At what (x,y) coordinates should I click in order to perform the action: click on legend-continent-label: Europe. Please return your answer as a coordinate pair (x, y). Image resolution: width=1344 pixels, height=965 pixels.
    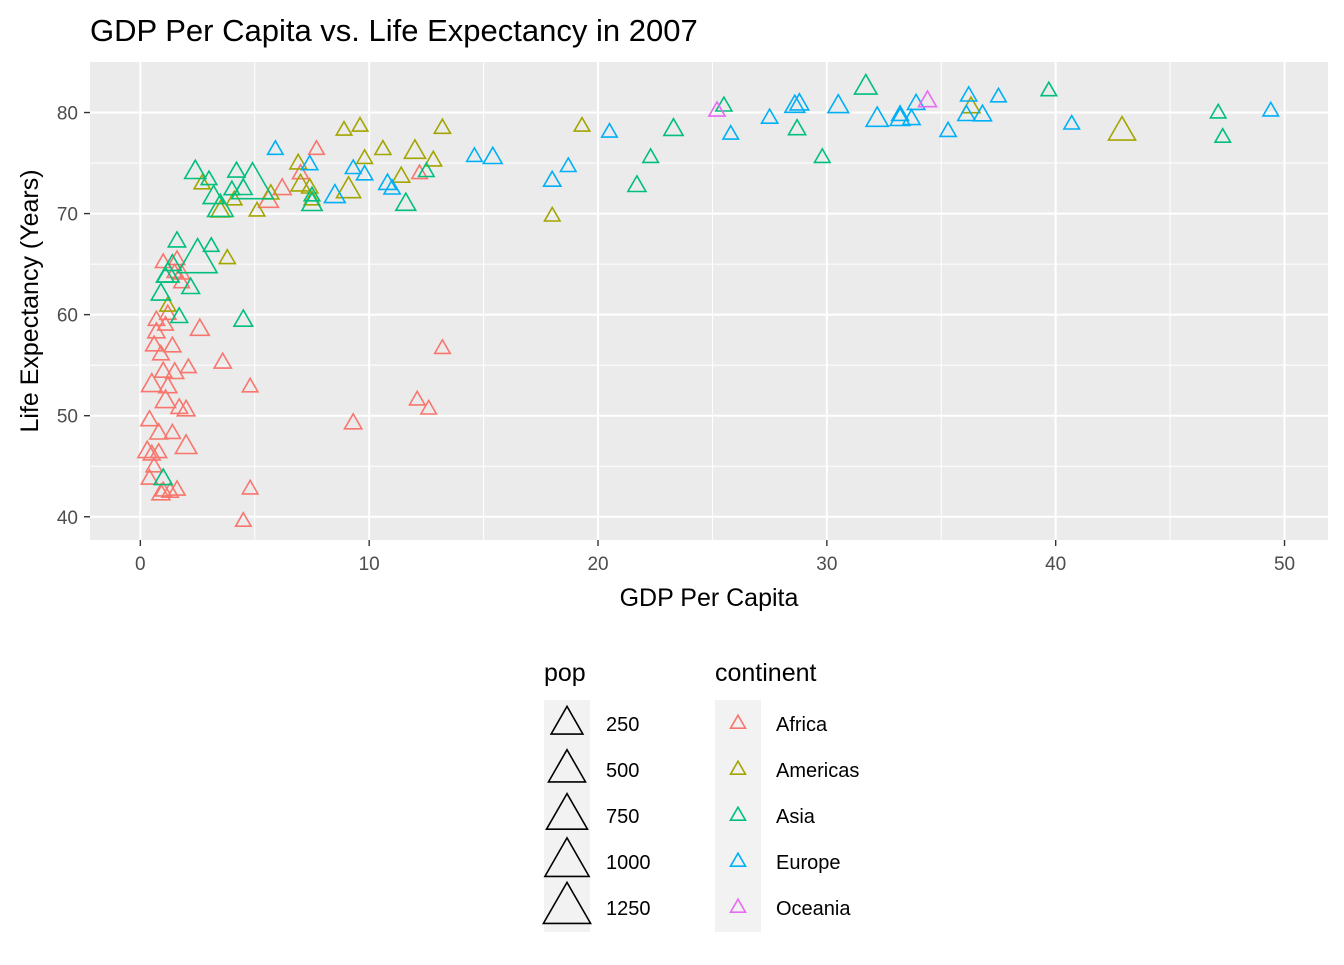
    Looking at the image, I should click on (808, 863).